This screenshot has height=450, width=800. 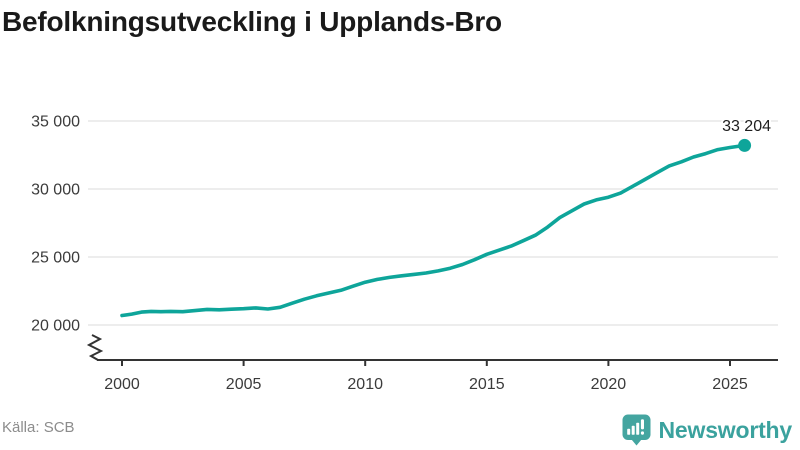 What do you see at coordinates (609, 384) in the screenshot?
I see `x-axis-label: 2020` at bounding box center [609, 384].